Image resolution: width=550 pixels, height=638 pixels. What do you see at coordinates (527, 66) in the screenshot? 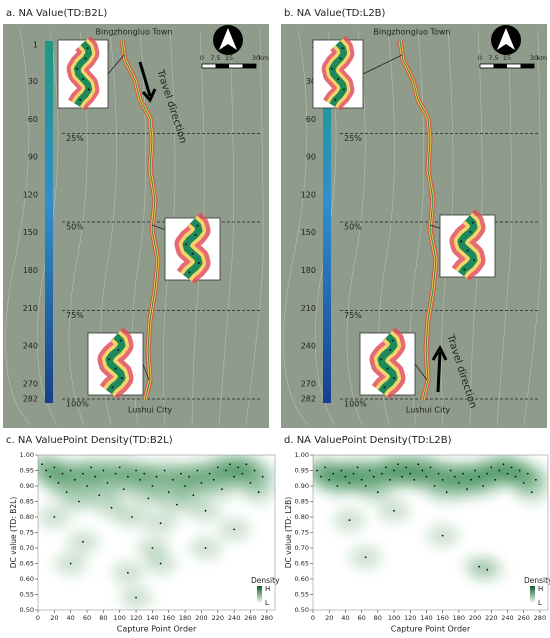
I see `scale-bar-fill` at bounding box center [527, 66].